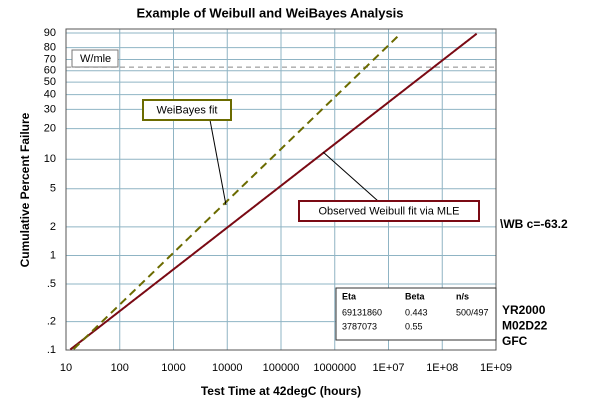  I want to click on x-tick-label: 100, so click(120, 368).